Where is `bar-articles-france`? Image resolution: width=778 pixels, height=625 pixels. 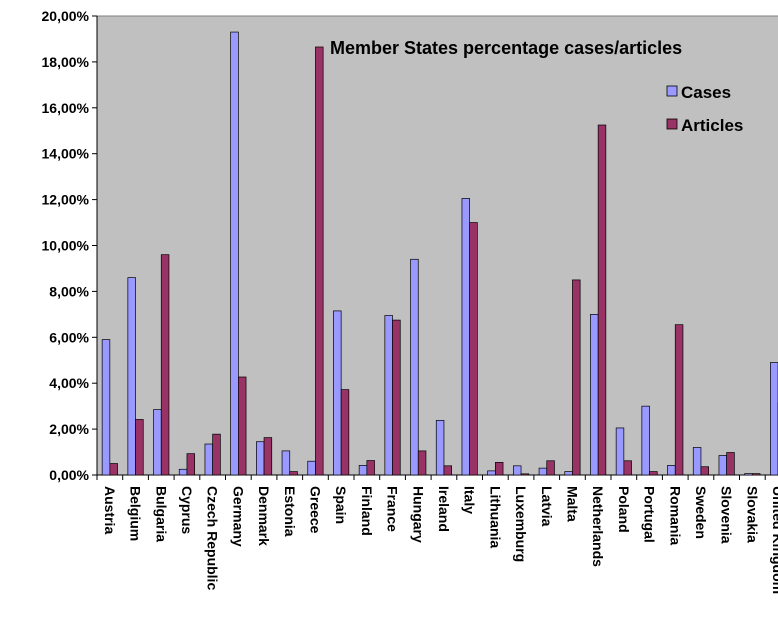
bar-articles-france is located at coordinates (396, 397).